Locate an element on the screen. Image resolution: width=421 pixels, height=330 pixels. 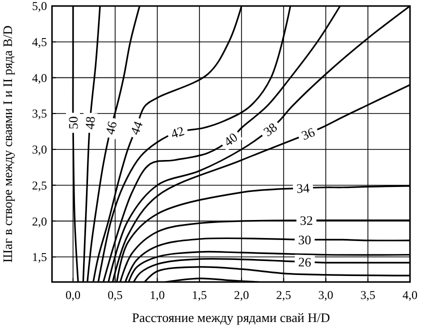
y-tick-label: 5,0 is located at coordinates (39, 7).